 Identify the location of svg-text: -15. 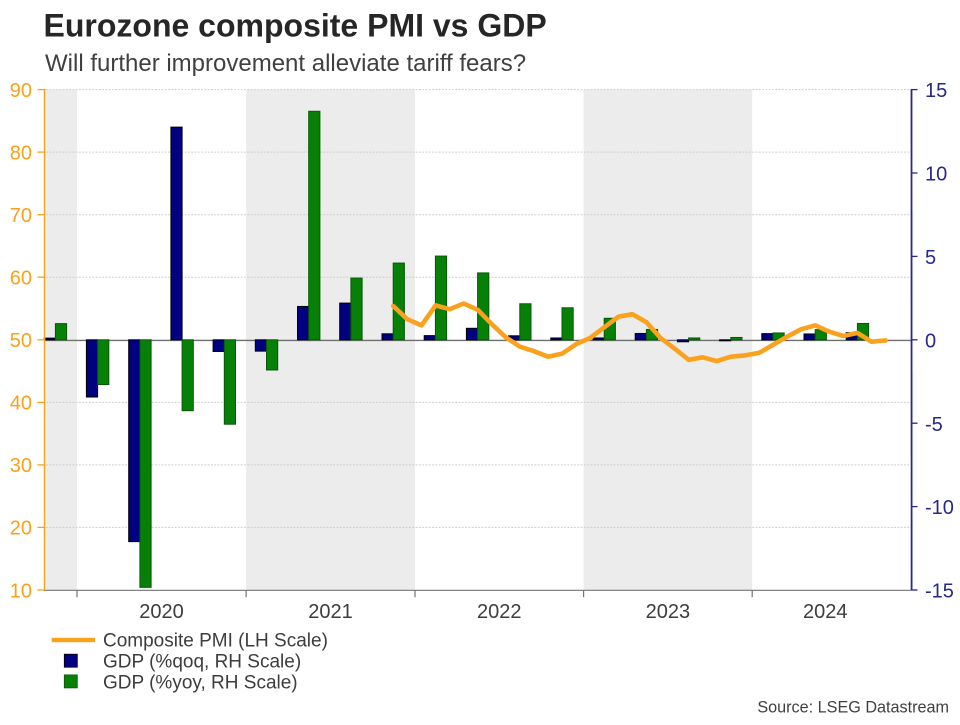
(939, 592).